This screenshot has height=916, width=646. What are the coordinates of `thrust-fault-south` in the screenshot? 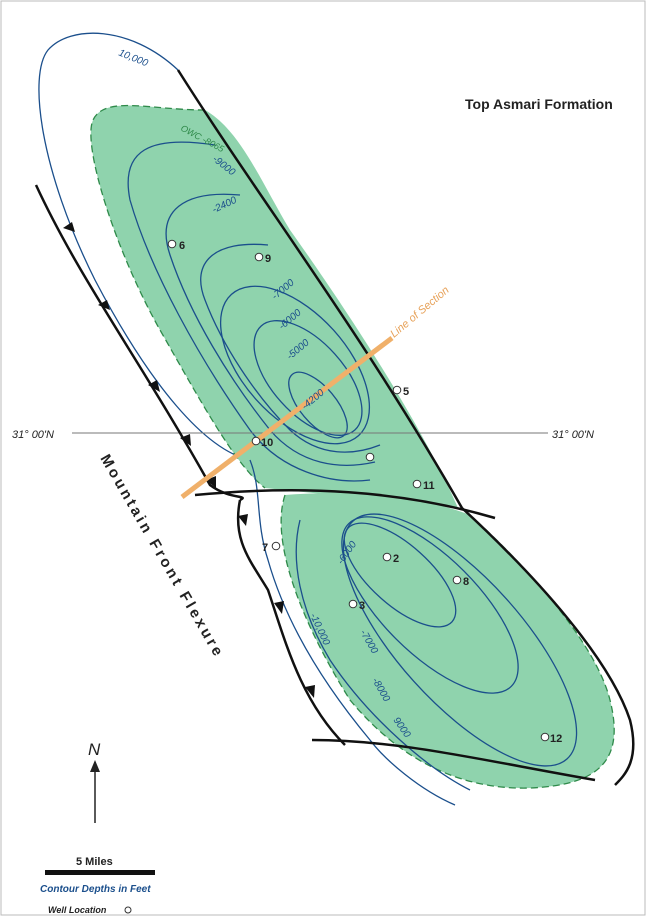 It's located at (291, 622).